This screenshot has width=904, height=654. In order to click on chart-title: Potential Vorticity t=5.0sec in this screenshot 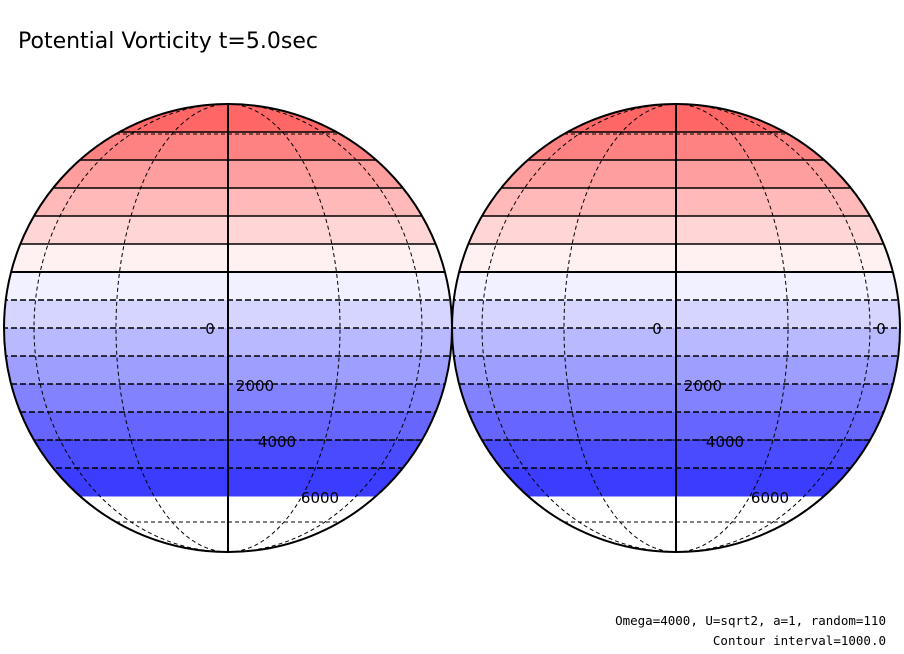, I will do `click(168, 41)`.